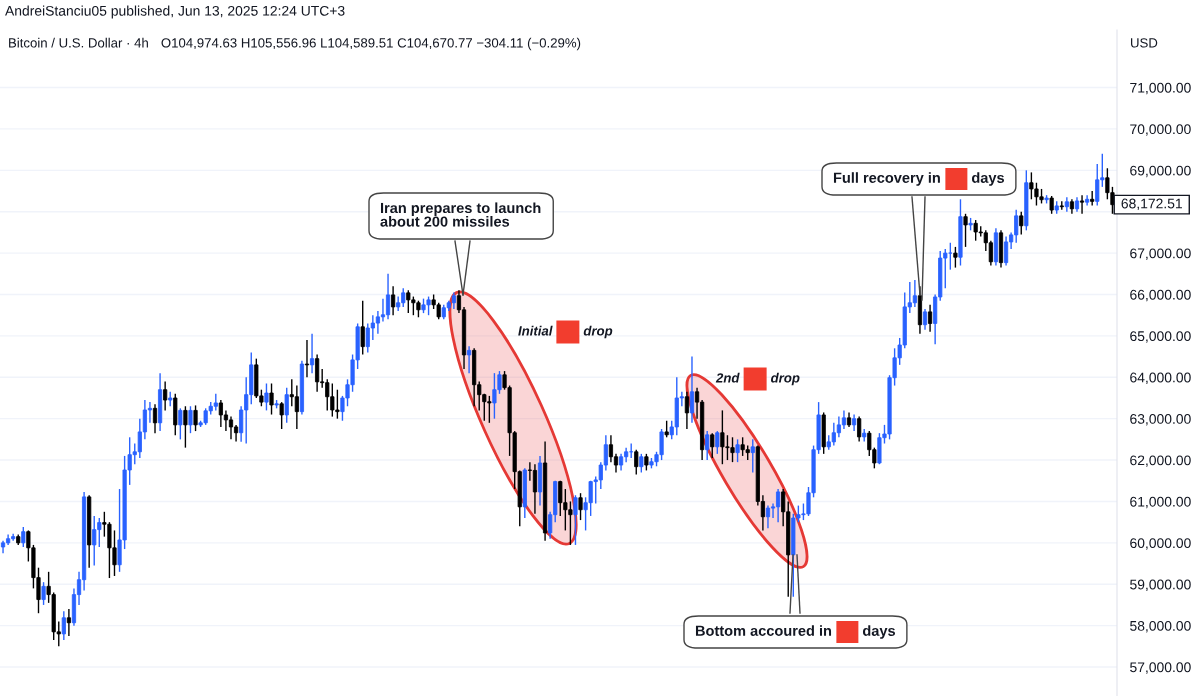 This screenshot has width=1200, height=696. I want to click on y-tick-label: 59,000.00, so click(1160, 585).